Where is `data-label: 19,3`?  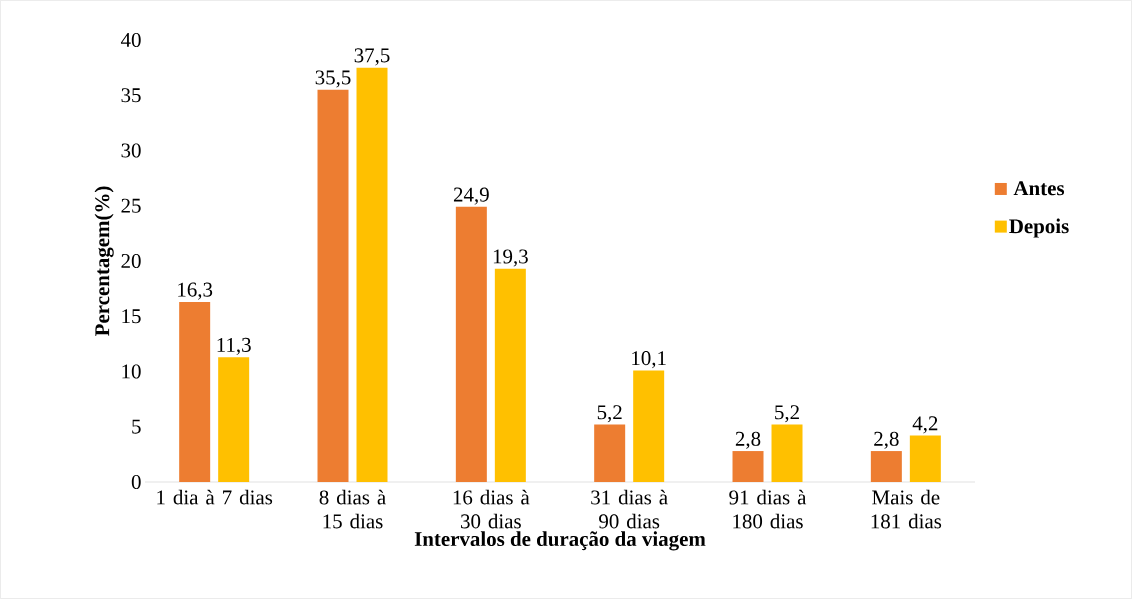
data-label: 19,3 is located at coordinates (510, 258).